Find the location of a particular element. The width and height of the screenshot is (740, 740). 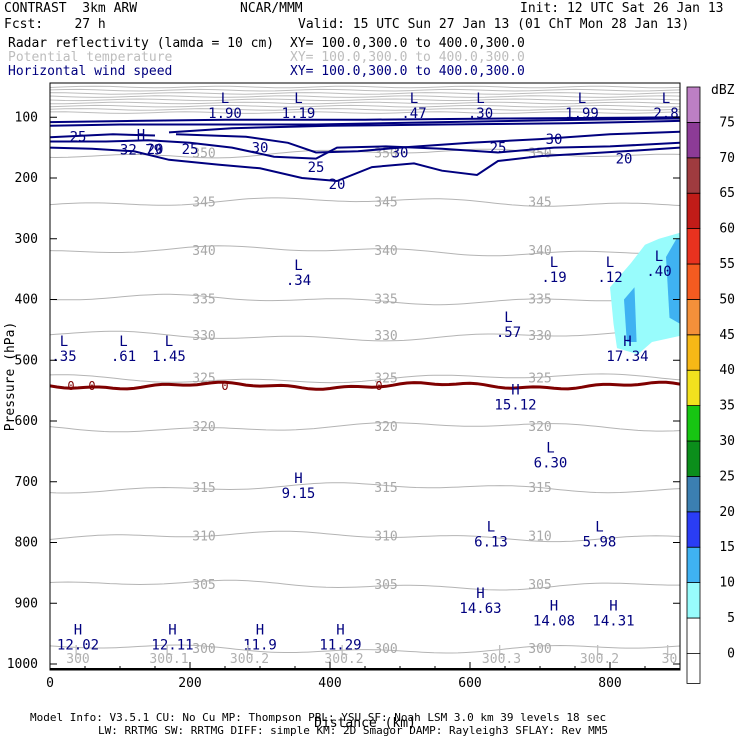

field-reflectivity-xy: XY= 100.0,300.0 to 400.0,300.0 is located at coordinates (407, 43).